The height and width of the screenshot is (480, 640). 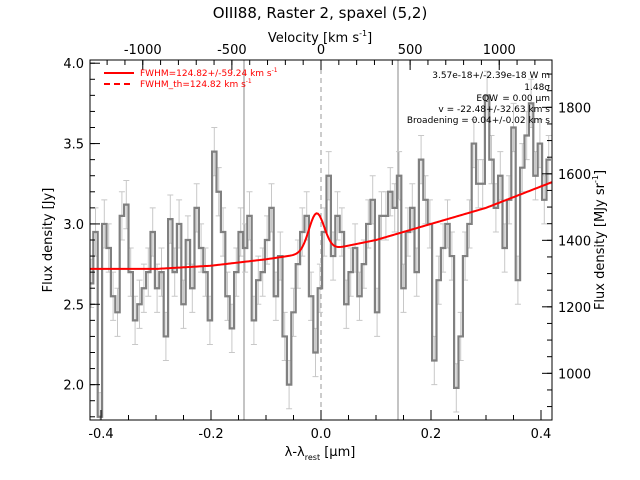 What do you see at coordinates (321, 225) in the screenshot?
I see `fit-curve` at bounding box center [321, 225].